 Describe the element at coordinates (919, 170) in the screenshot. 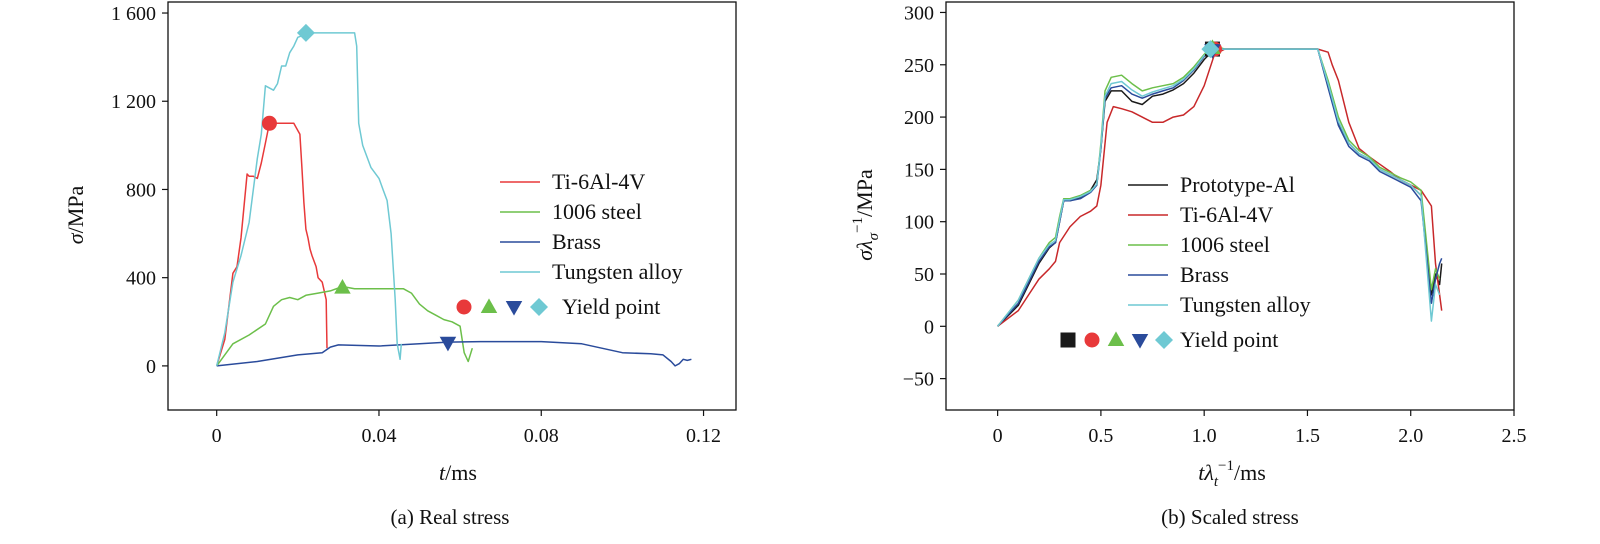

I see `y-tick-label: 150` at that location.